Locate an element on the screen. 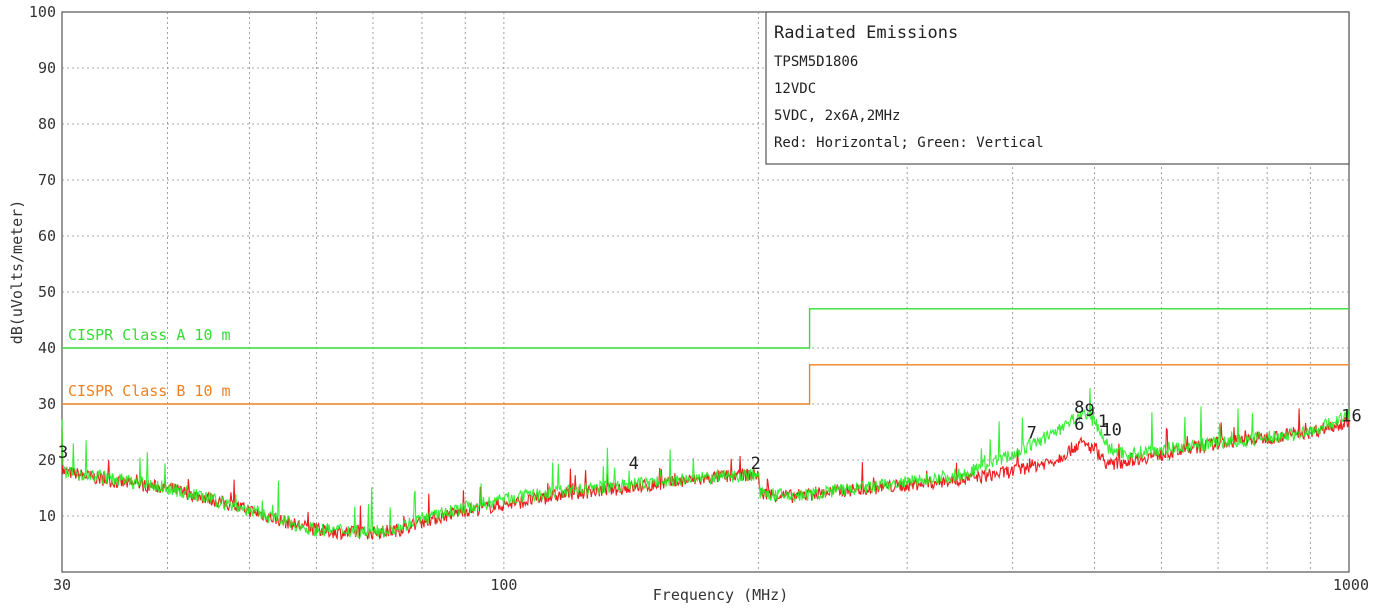 This screenshot has height=608, width=1389. y-tick-label: 10 is located at coordinates (47, 516).